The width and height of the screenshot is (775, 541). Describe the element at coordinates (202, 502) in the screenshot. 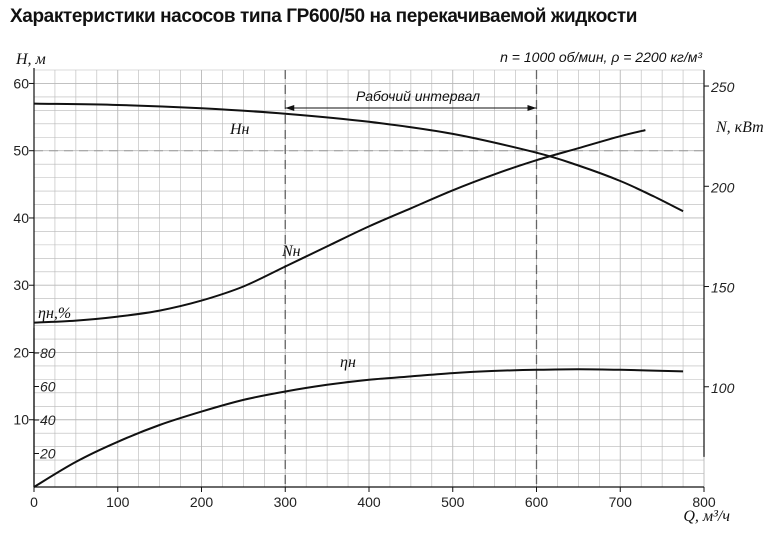

I see `x-tick-label: 200` at that location.